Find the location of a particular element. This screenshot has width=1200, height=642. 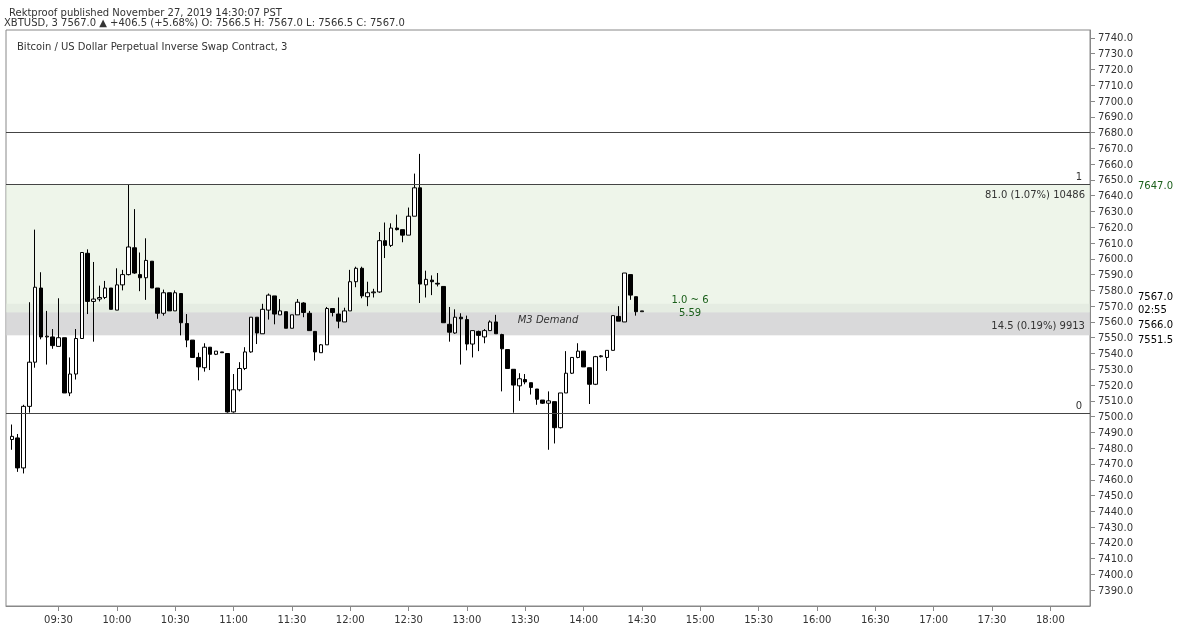

text: 7551.5 is located at coordinates (1155, 339).